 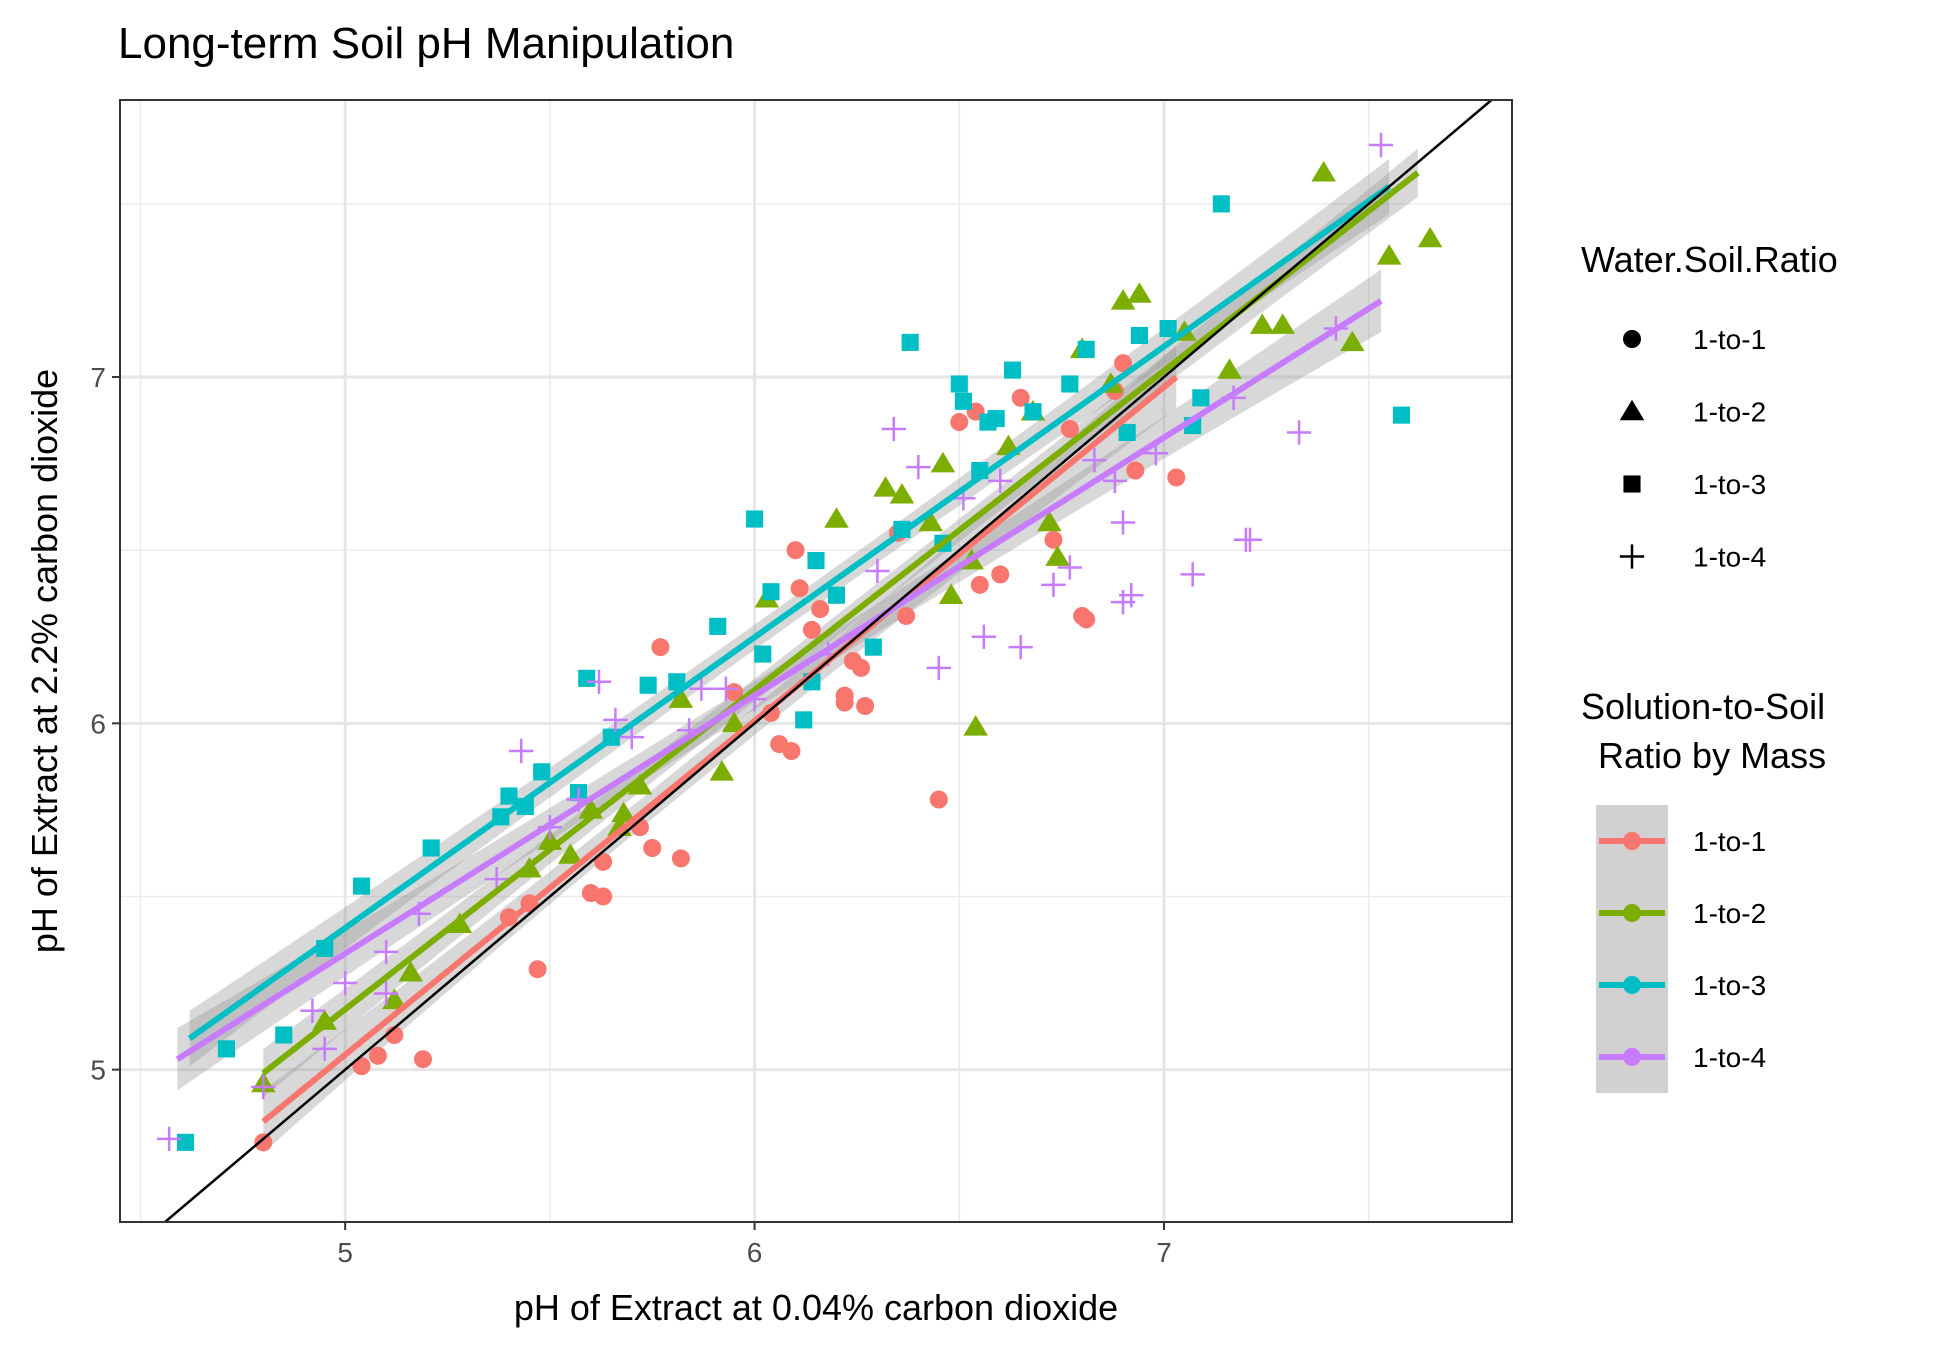 I want to click on y-tick-label: 7, so click(x=98, y=377).